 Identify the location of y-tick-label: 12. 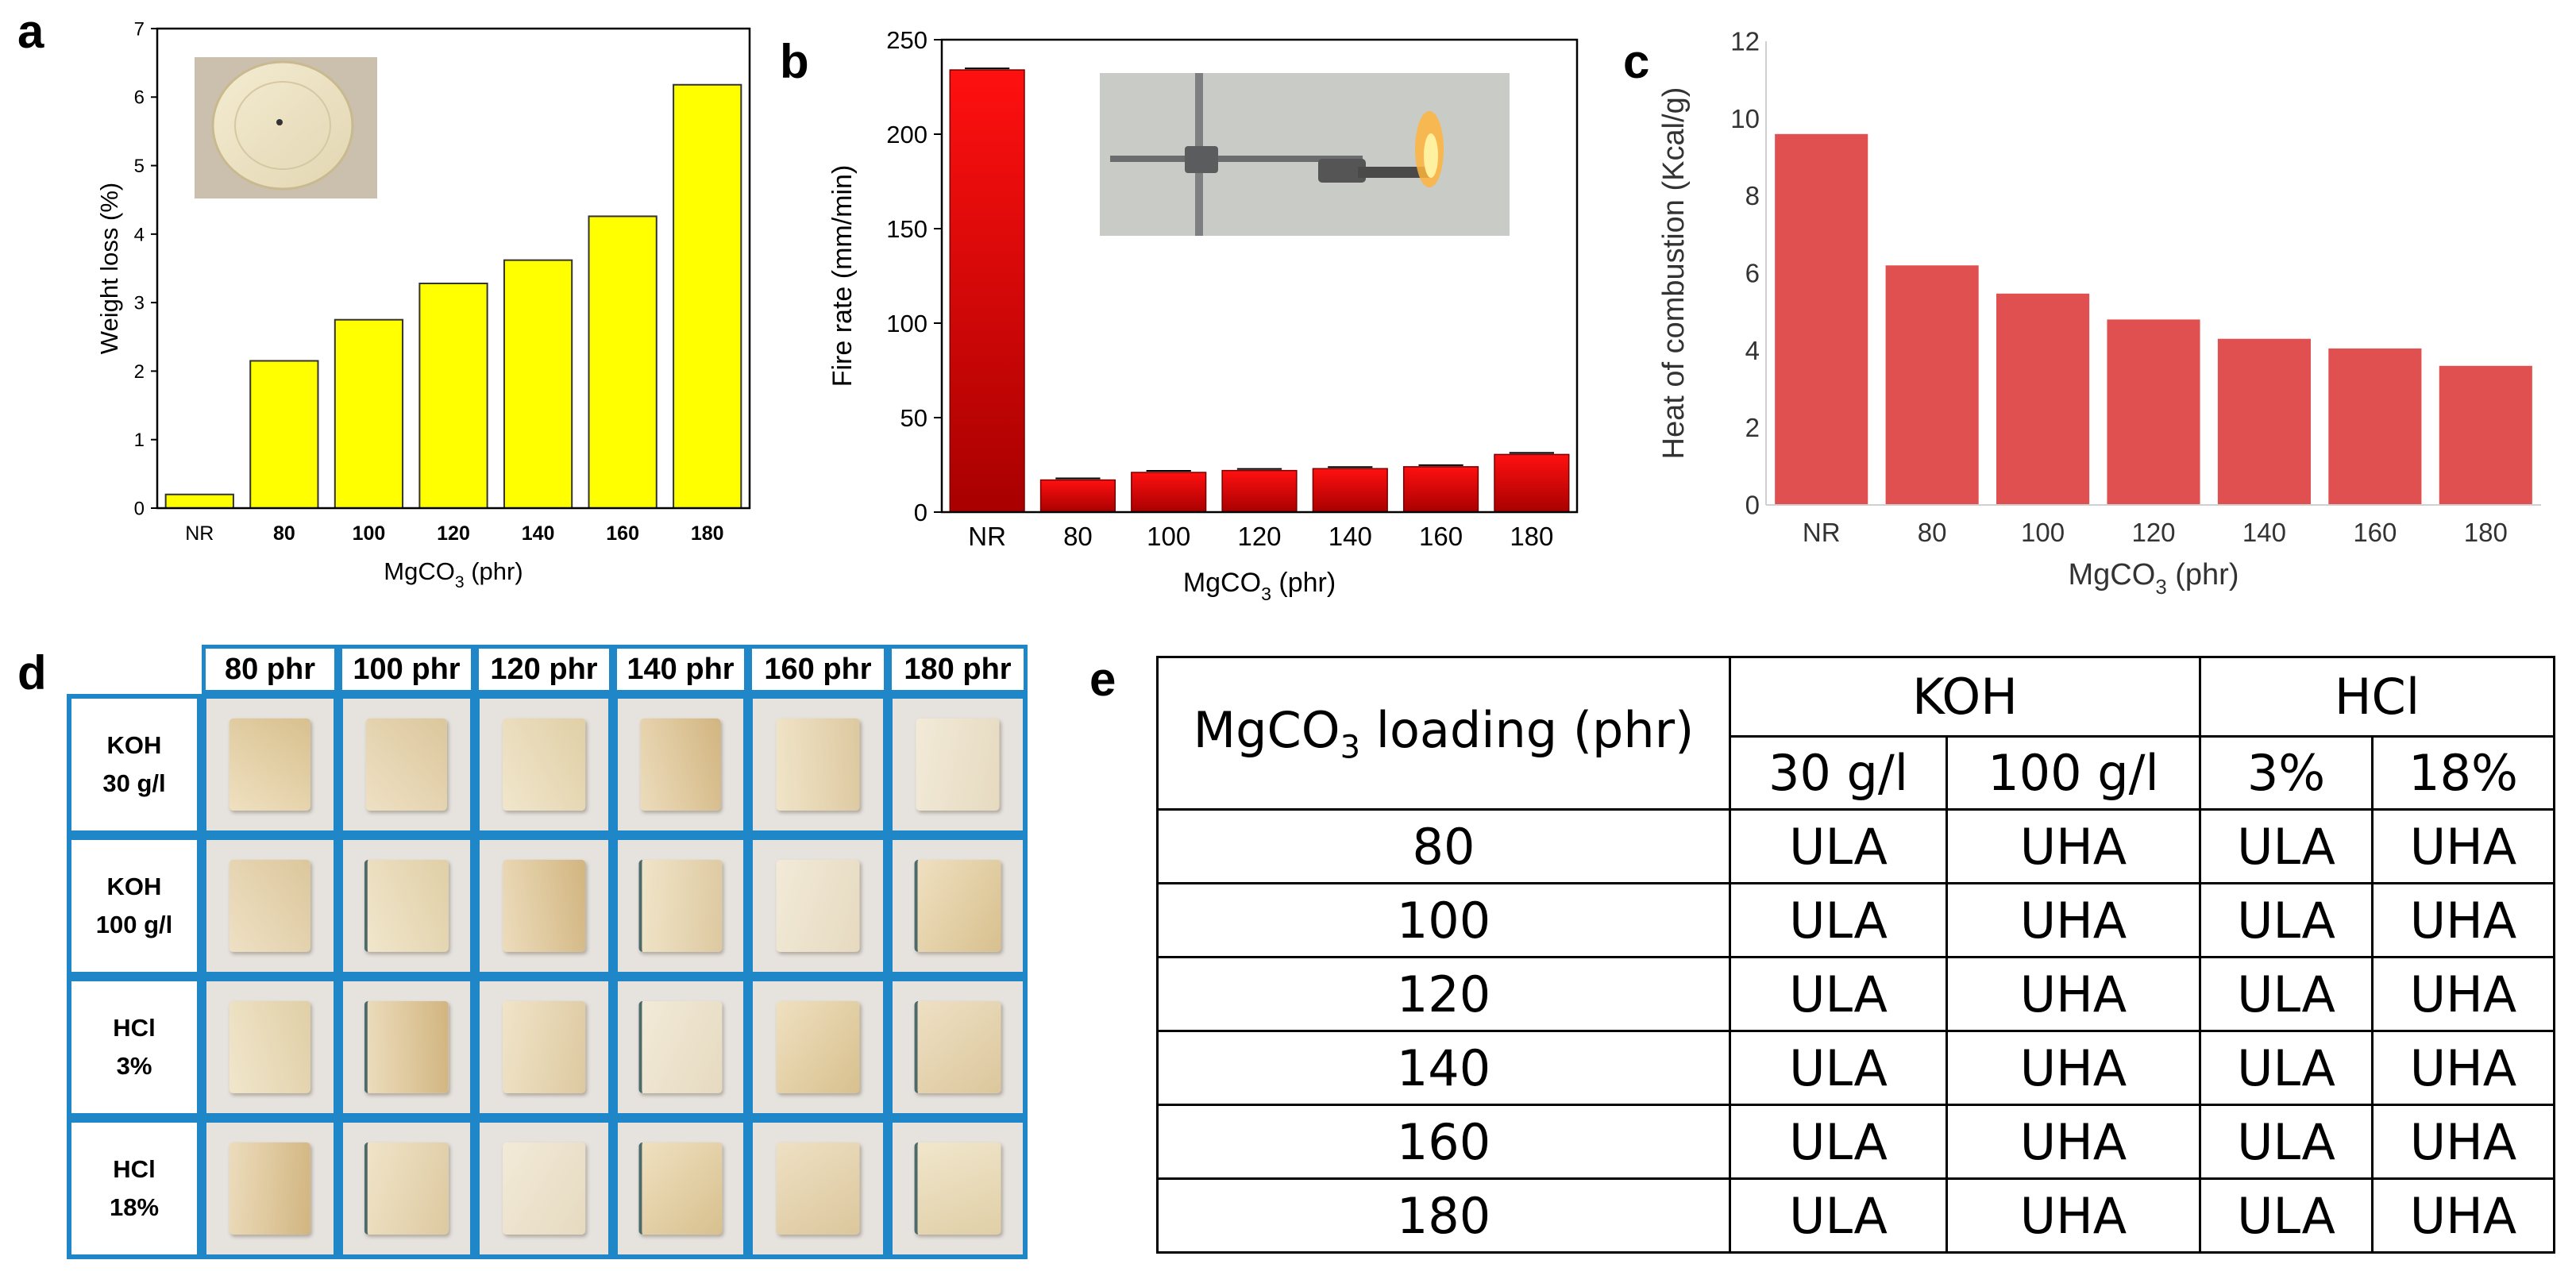
(1745, 41).